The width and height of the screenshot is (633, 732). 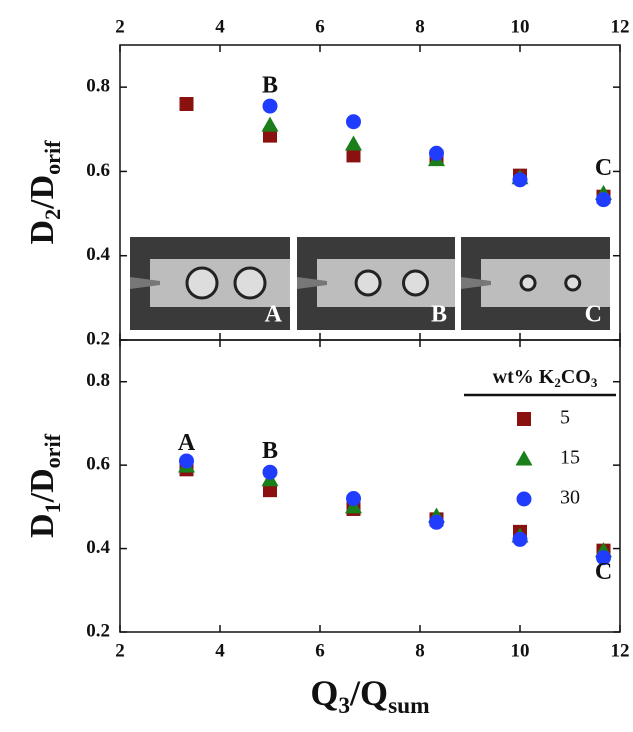 I want to click on legend-label: 30, so click(x=570, y=498).